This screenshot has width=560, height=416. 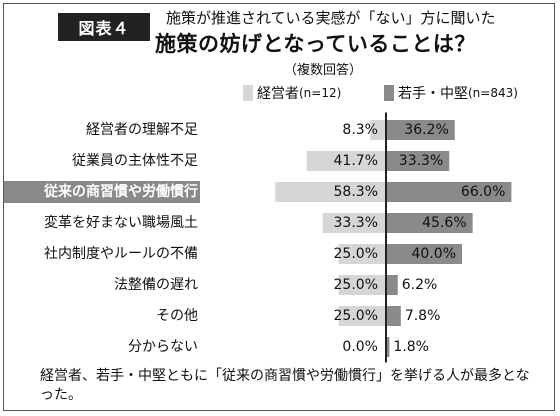 What do you see at coordinates (323, 70) in the screenshot?
I see `multiple-answer-note: （複数回答）` at bounding box center [323, 70].